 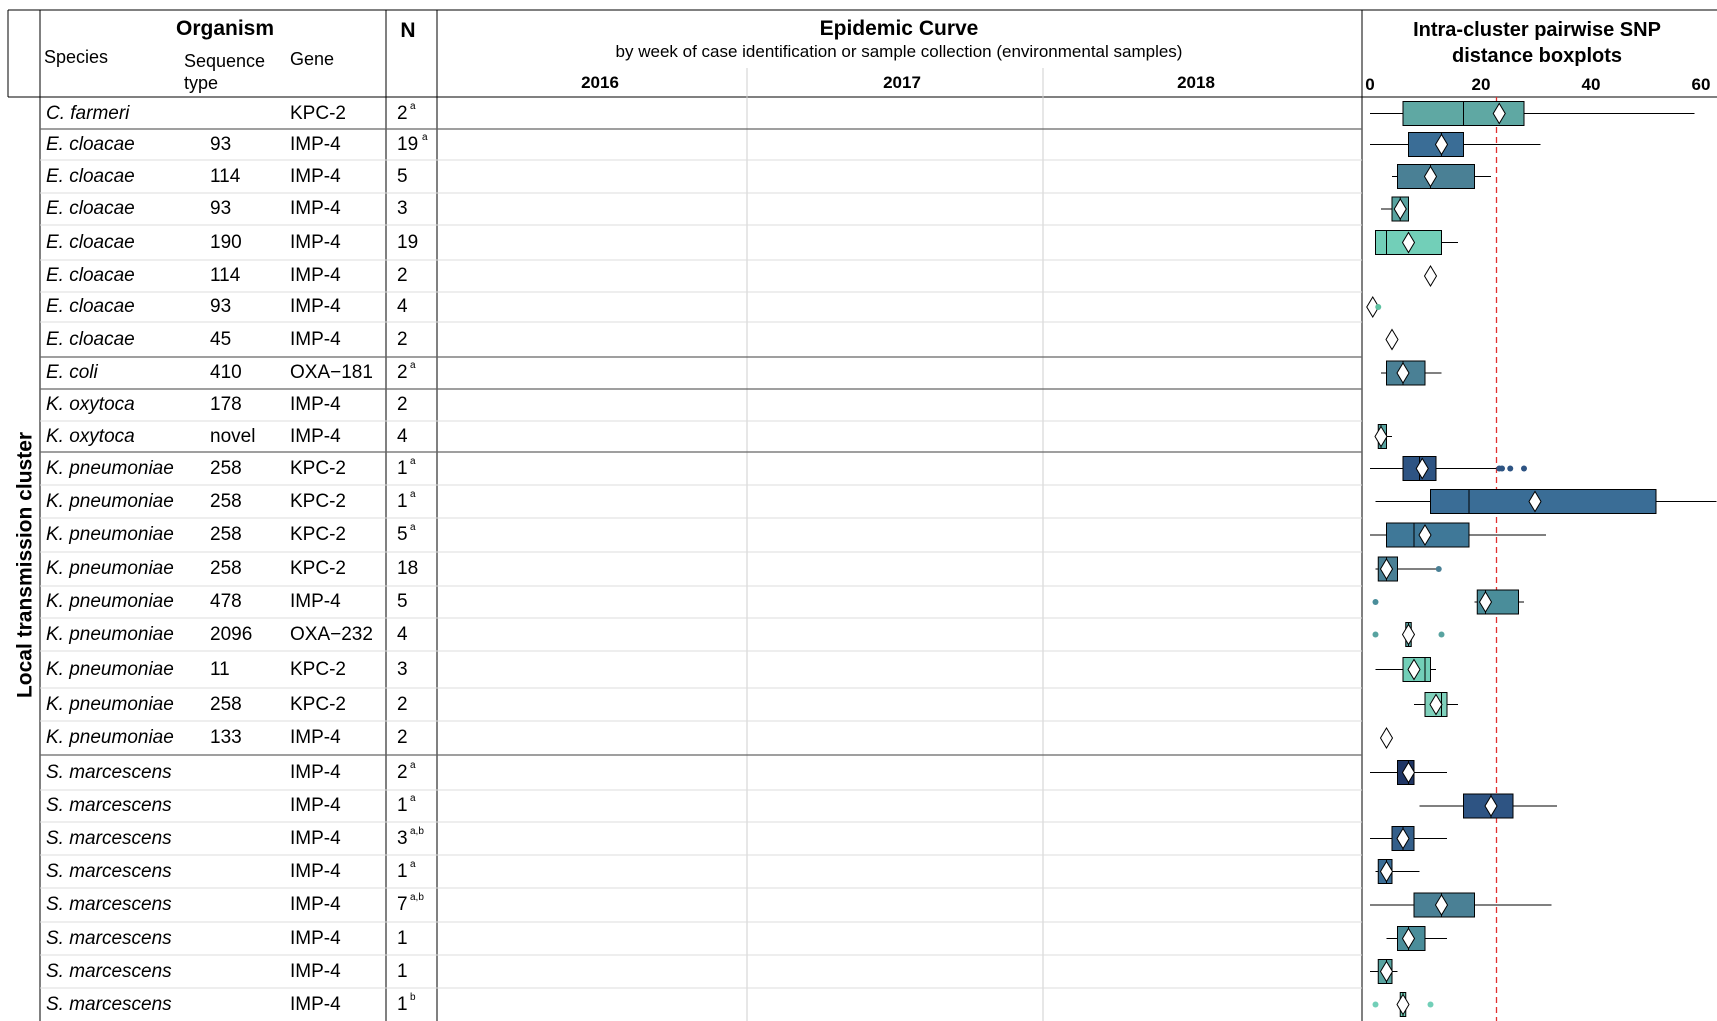 I want to click on snp-tick-20: 20, so click(x=1481, y=84).